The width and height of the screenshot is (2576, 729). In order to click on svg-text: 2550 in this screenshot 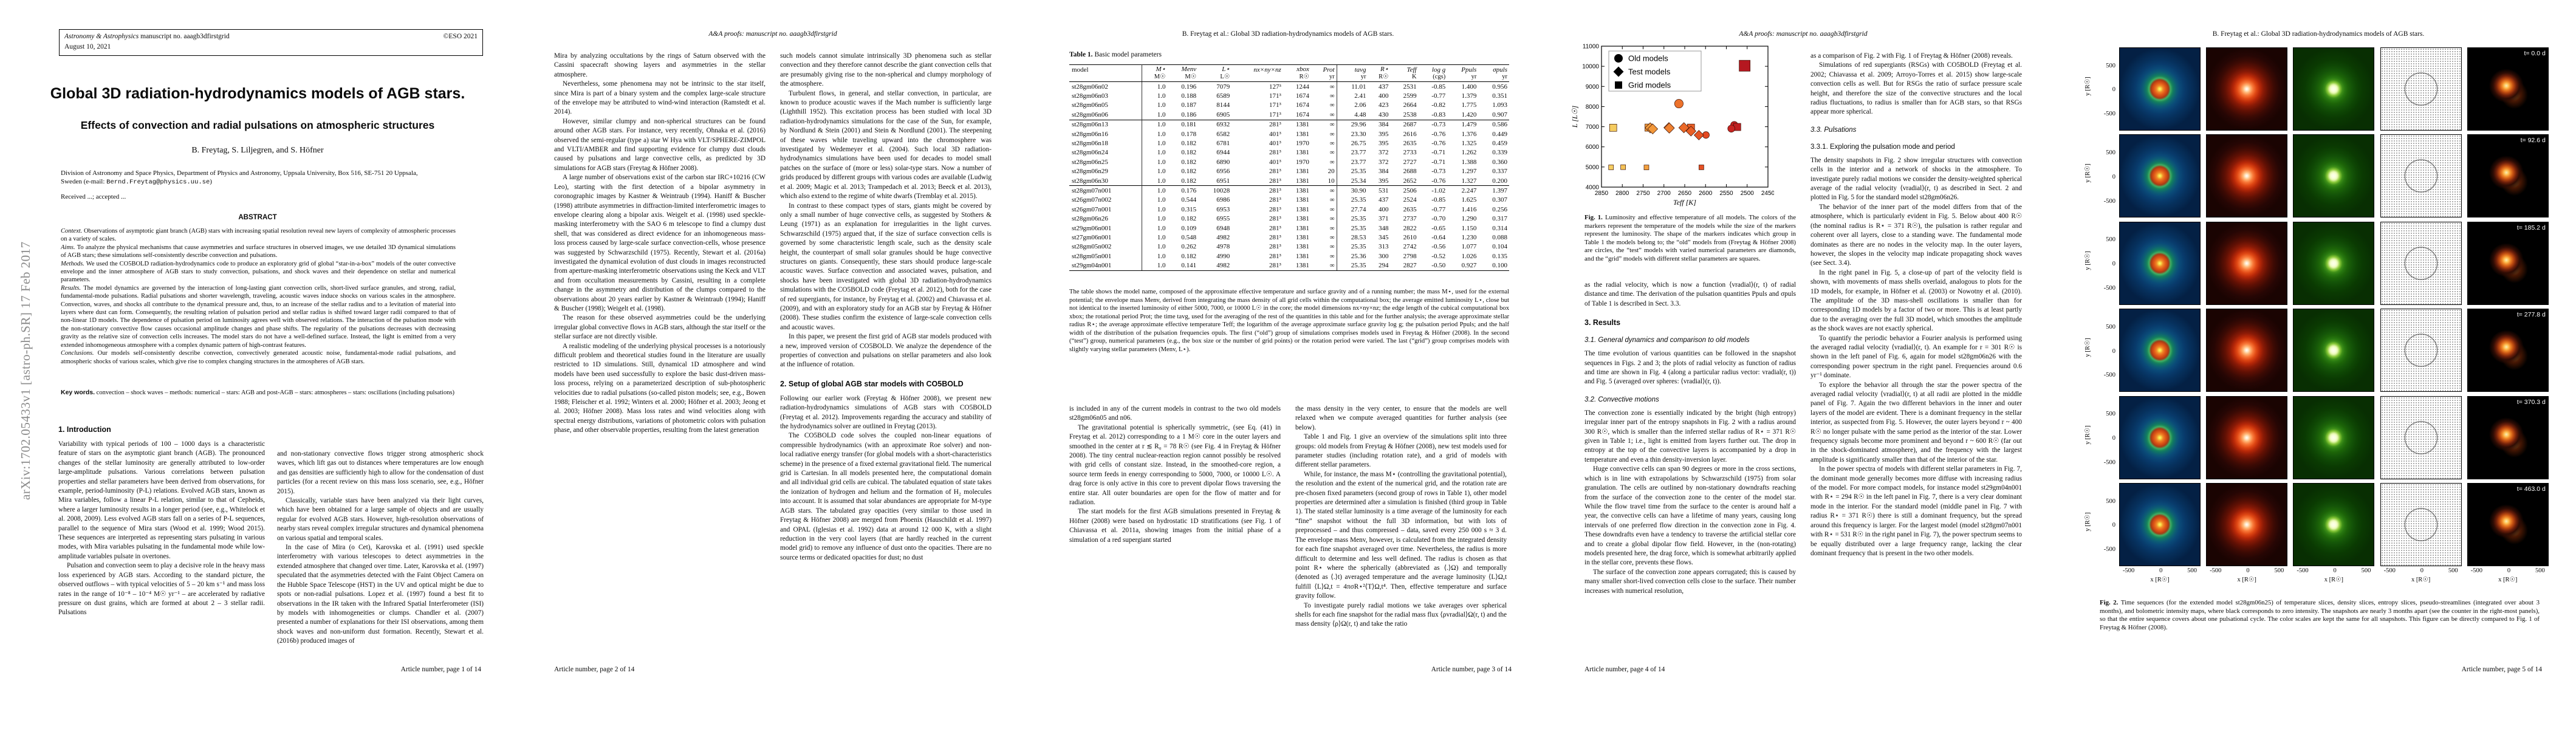, I will do `click(1726, 194)`.